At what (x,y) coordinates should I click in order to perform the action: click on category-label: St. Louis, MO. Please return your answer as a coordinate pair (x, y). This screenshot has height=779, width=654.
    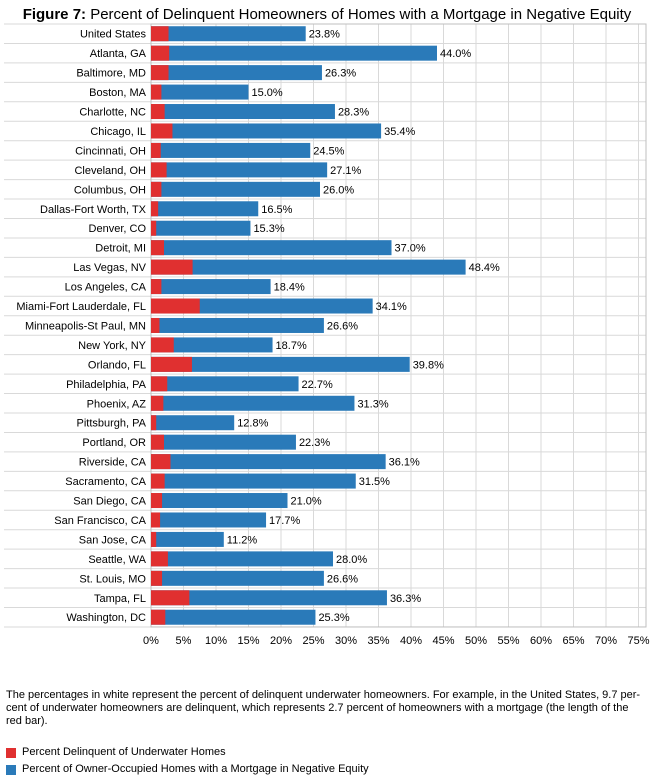
    Looking at the image, I should click on (112, 579).